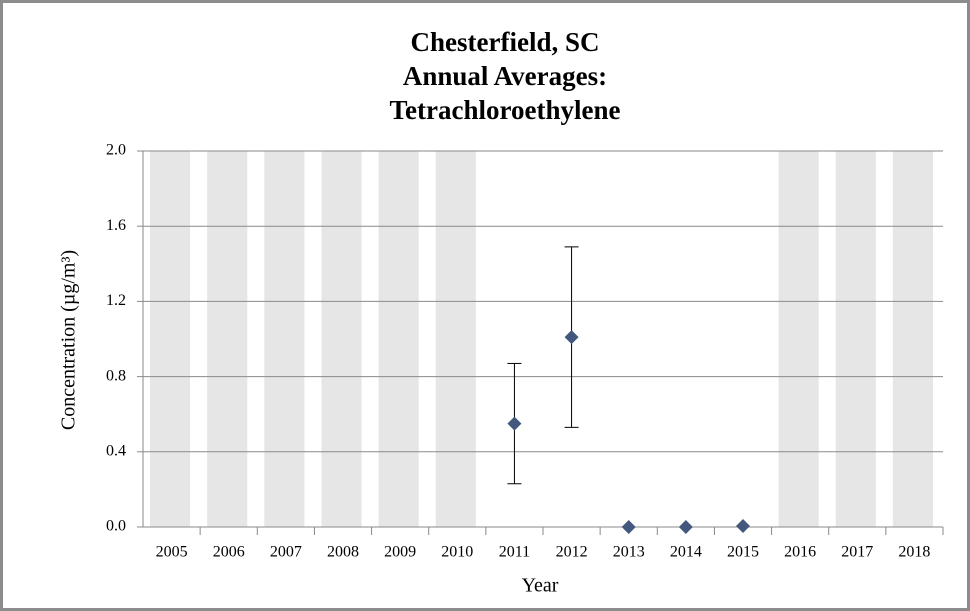 Image resolution: width=970 pixels, height=611 pixels. Describe the element at coordinates (229, 552) in the screenshot. I see `x-tick-label: 2006` at that location.